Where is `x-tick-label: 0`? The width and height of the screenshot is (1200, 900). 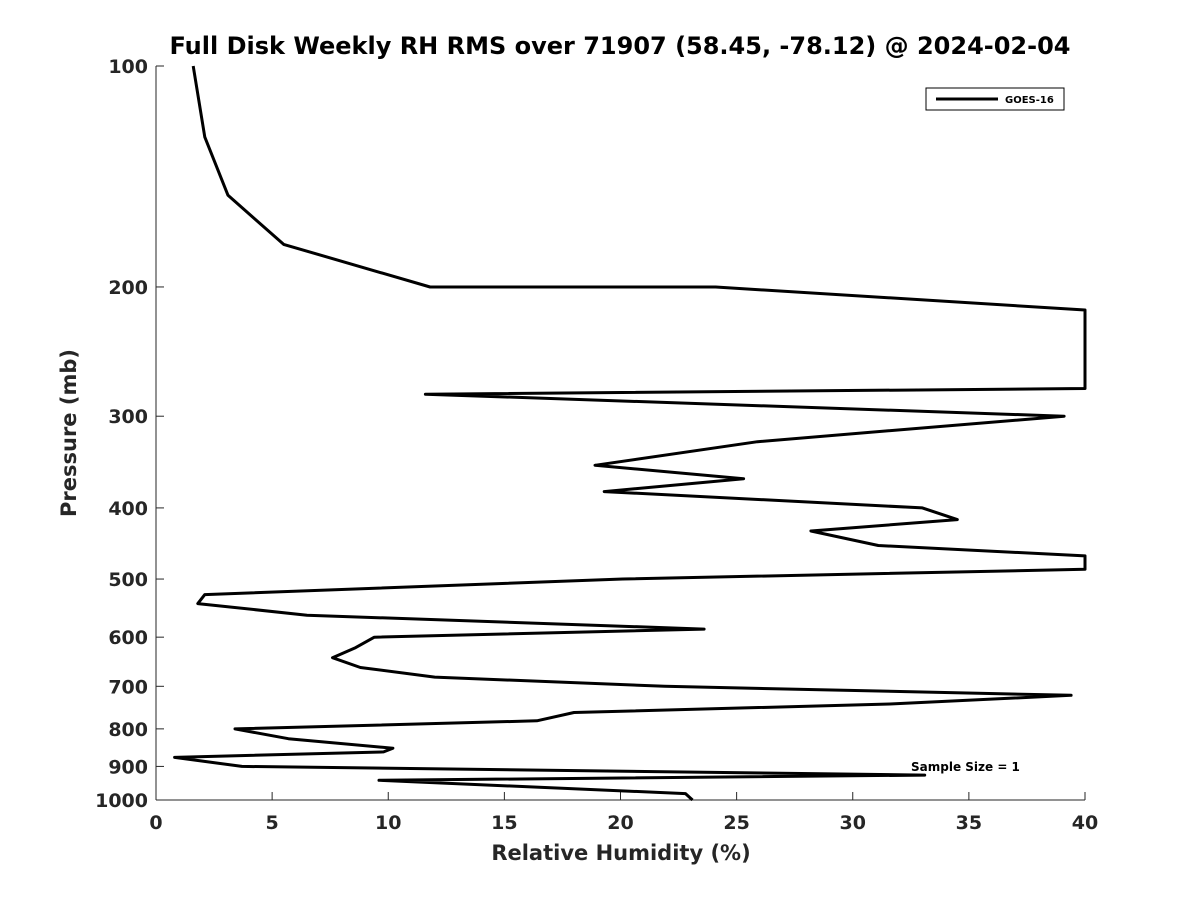 x-tick-label: 0 is located at coordinates (155, 823).